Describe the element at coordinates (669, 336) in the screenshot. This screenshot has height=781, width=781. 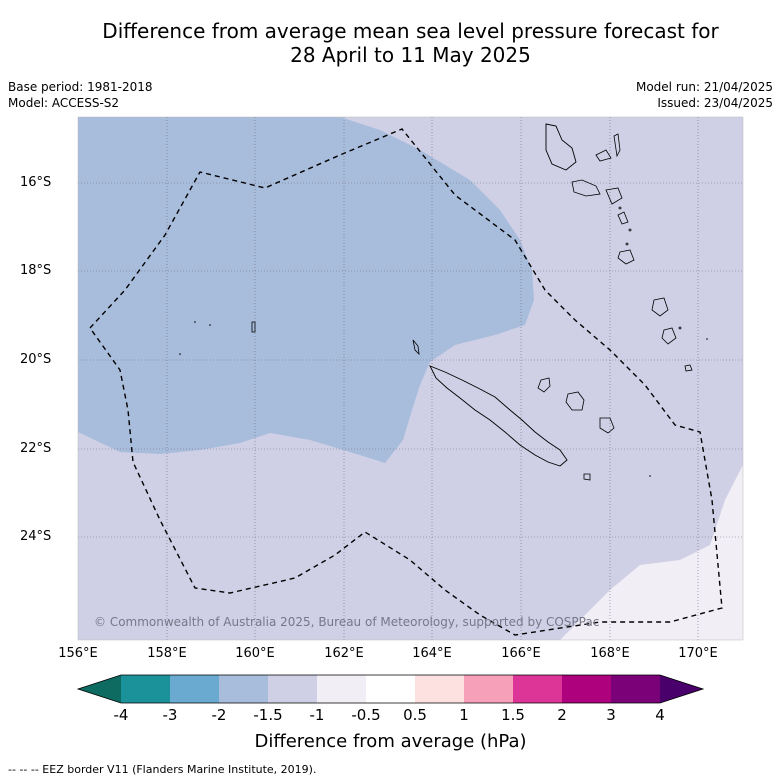
I see `island-tanna` at that location.